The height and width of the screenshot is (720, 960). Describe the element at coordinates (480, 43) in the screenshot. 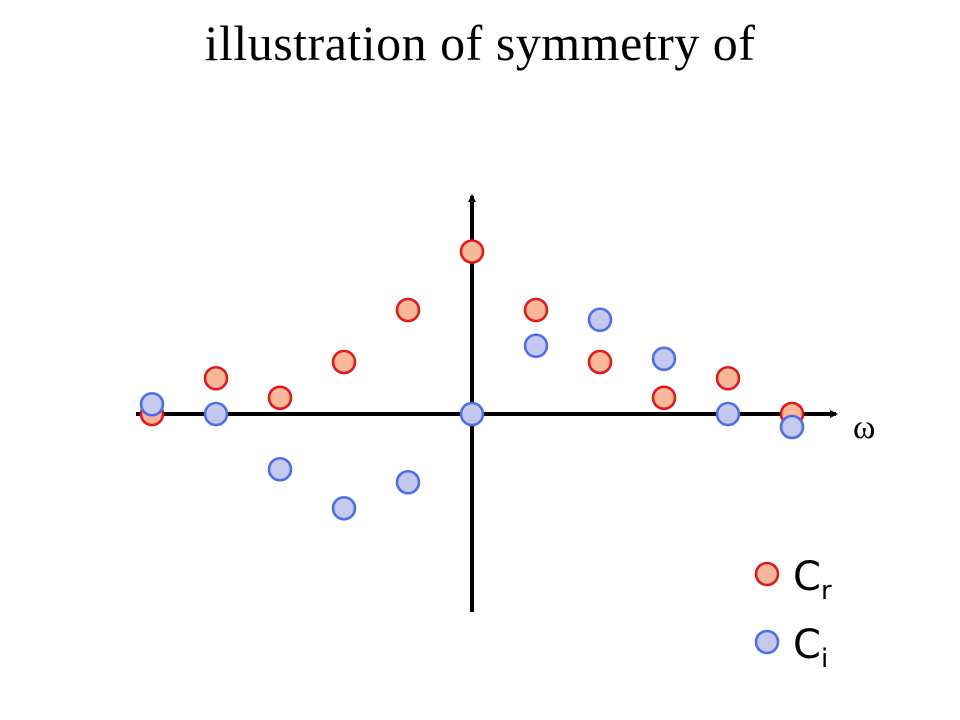

I see `chart-title: illustration of symmetry of` at that location.